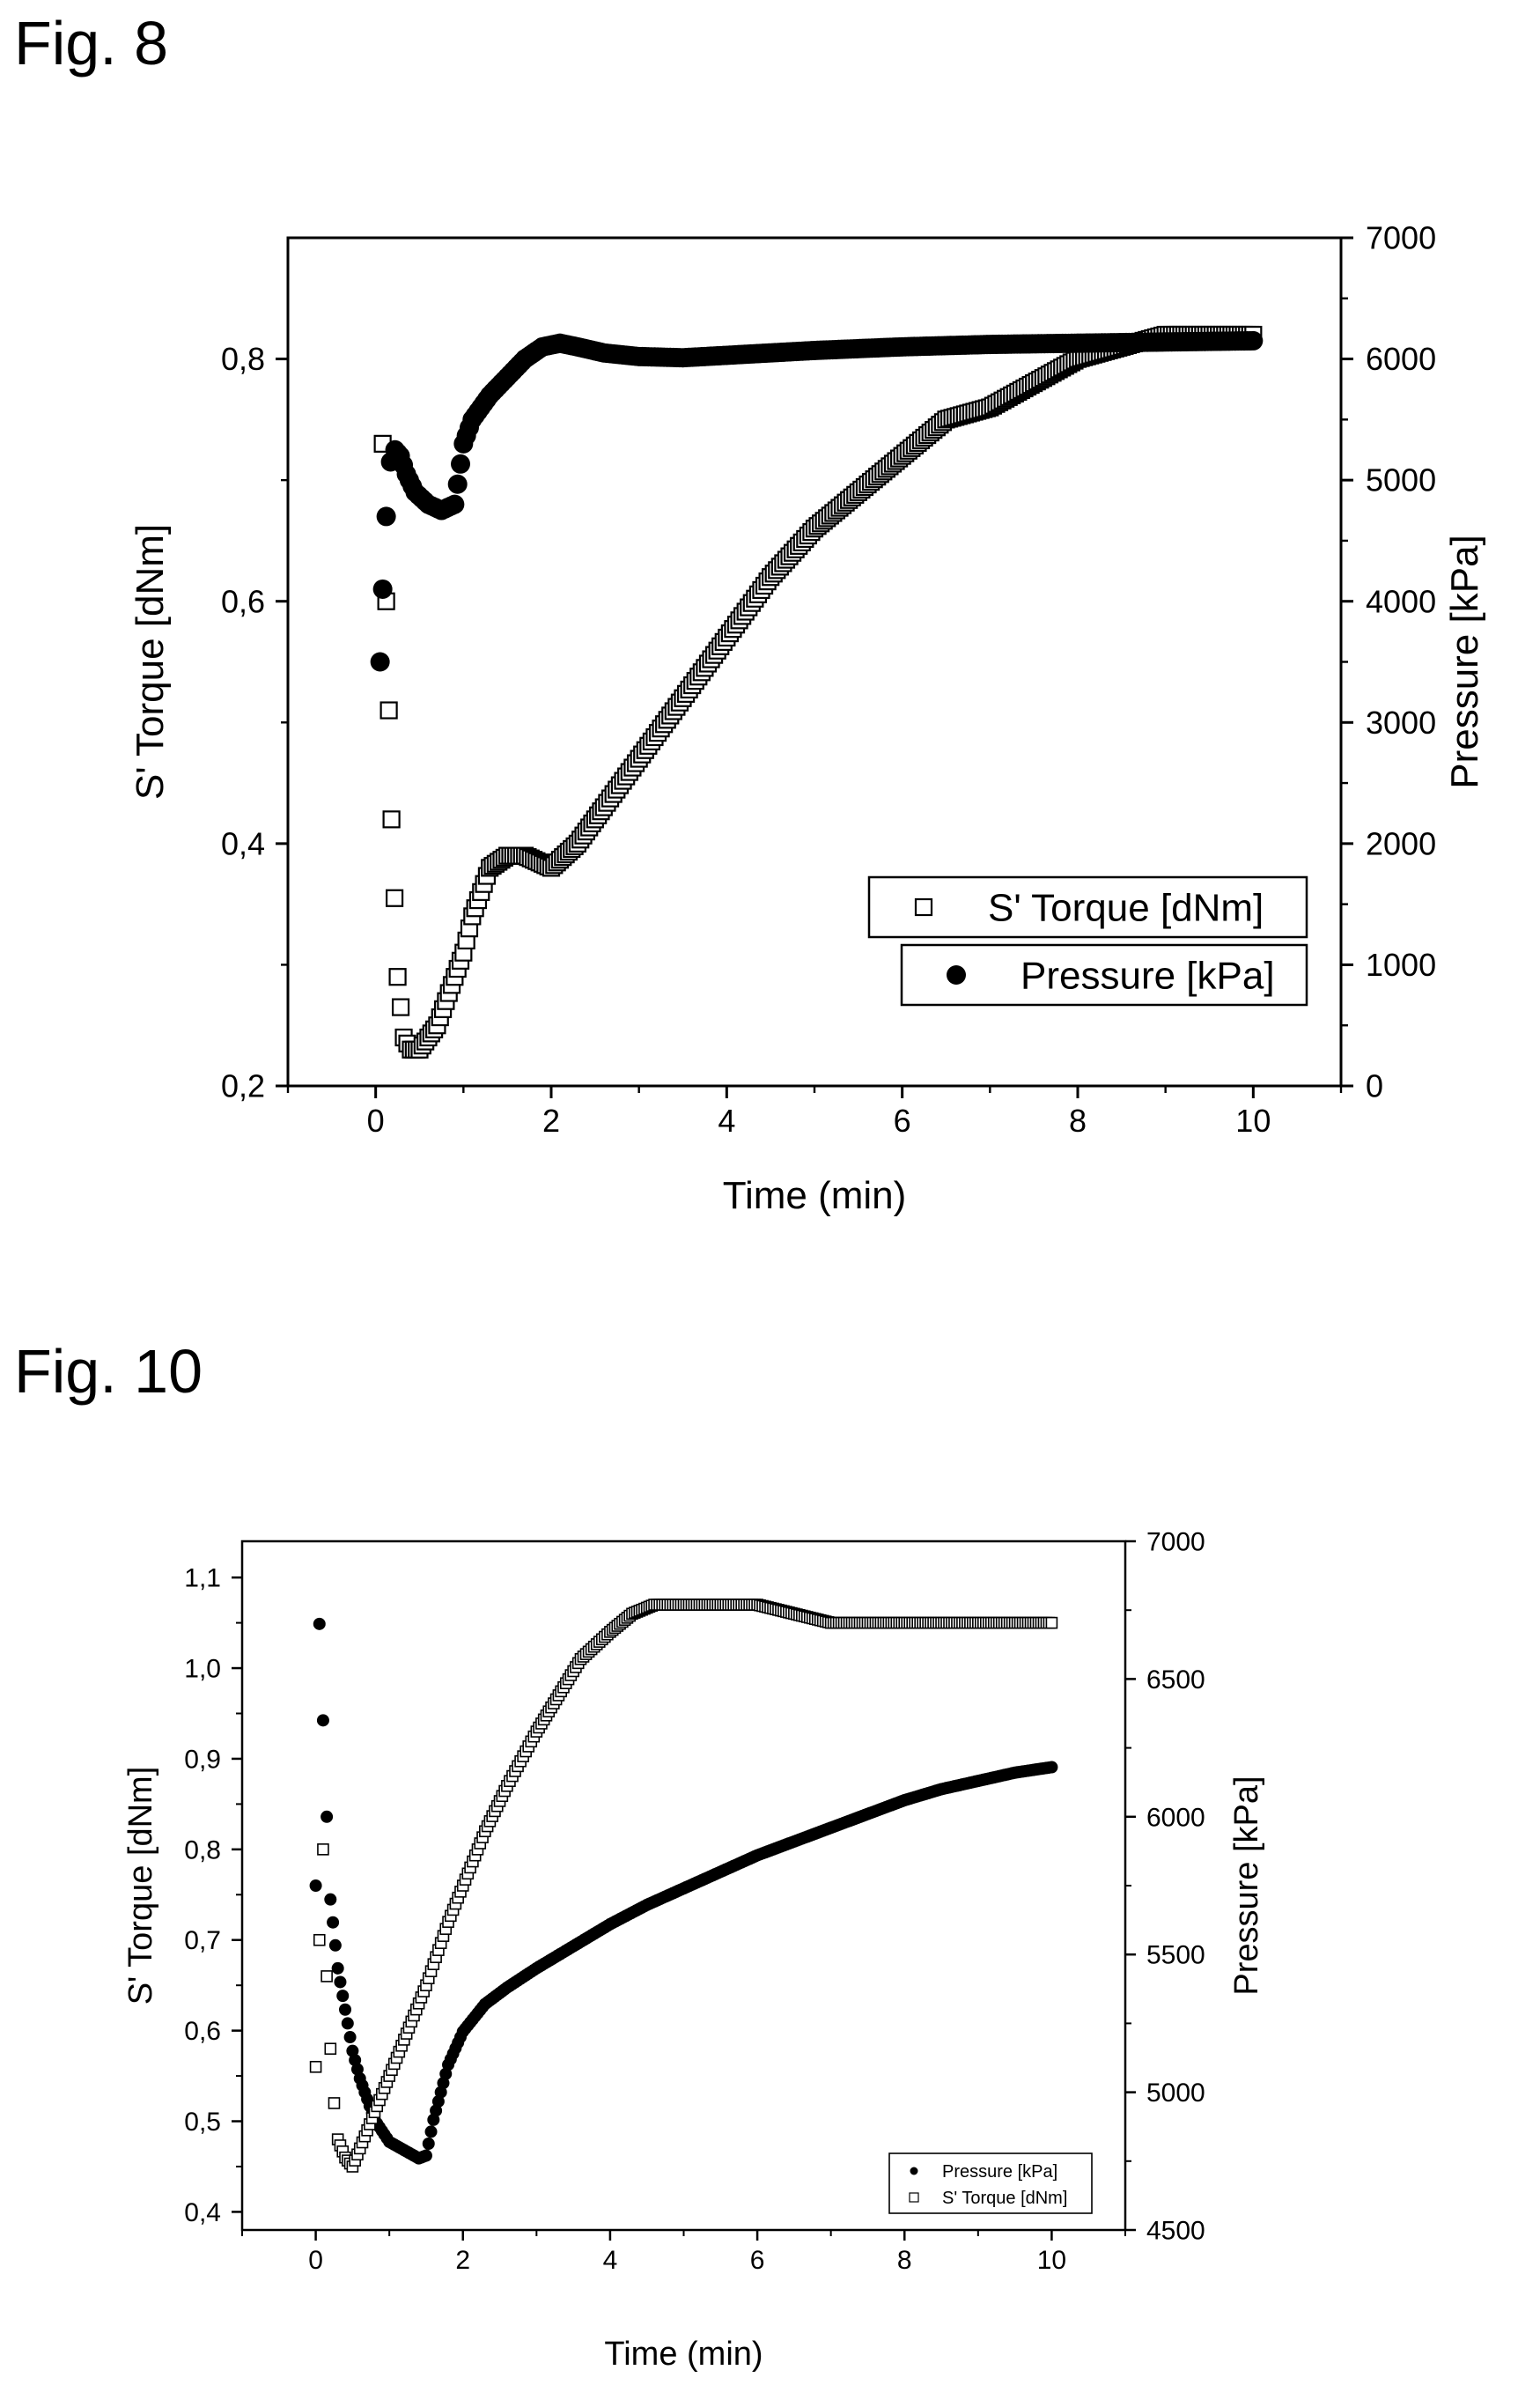 This screenshot has width=1540, height=2385. I want to click on y-right-tick-label: 4000, so click(1401, 601).